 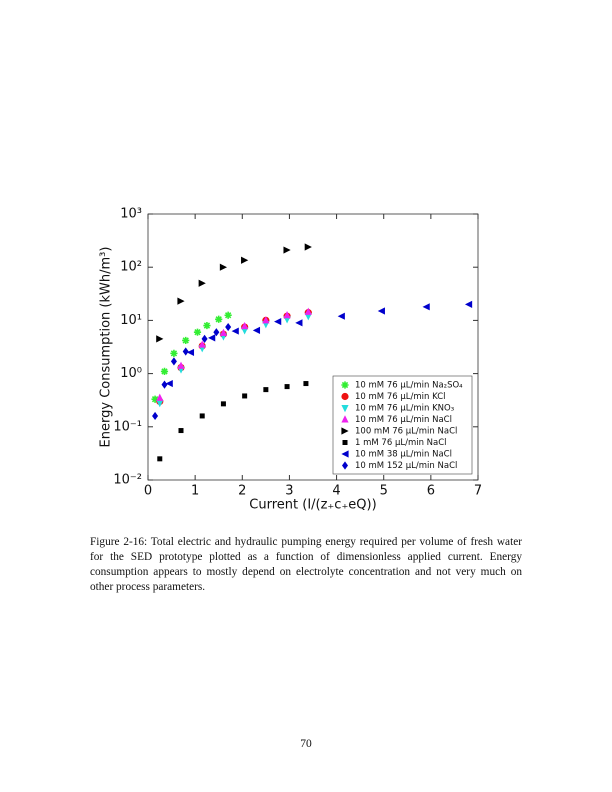 I want to click on legend-label: 10 mM 152 μL/min NaCl, so click(x=406, y=466).